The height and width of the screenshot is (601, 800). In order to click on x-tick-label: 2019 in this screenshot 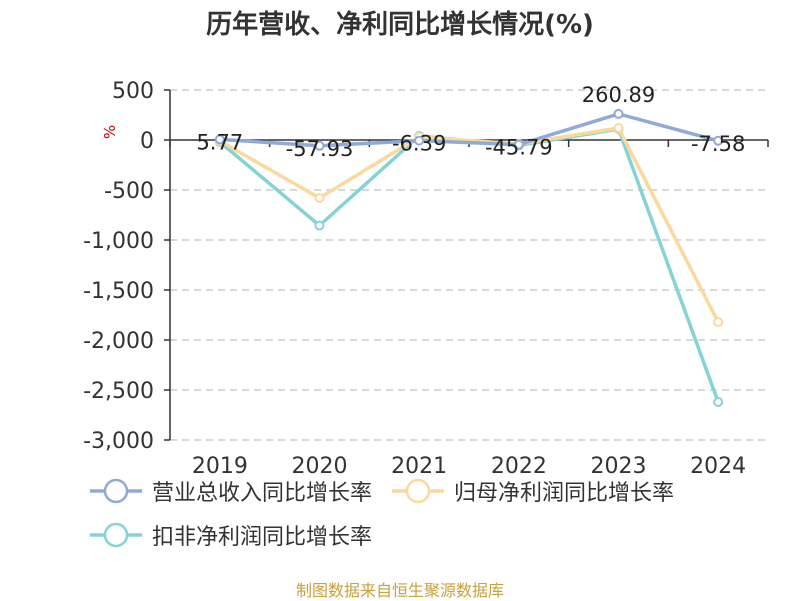, I will do `click(220, 466)`.